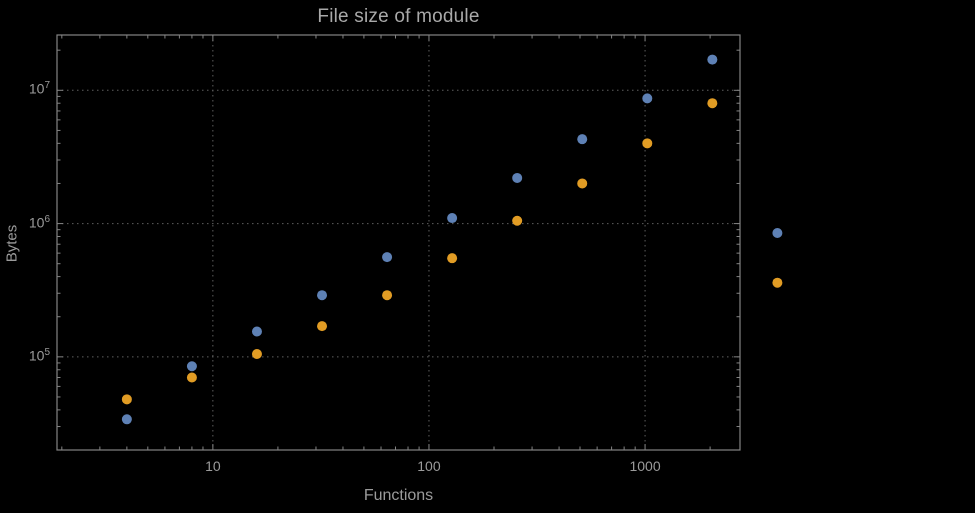 The width and height of the screenshot is (975, 513). What do you see at coordinates (39, 355) in the screenshot?
I see `y-tick-label: 10⁵` at bounding box center [39, 355].